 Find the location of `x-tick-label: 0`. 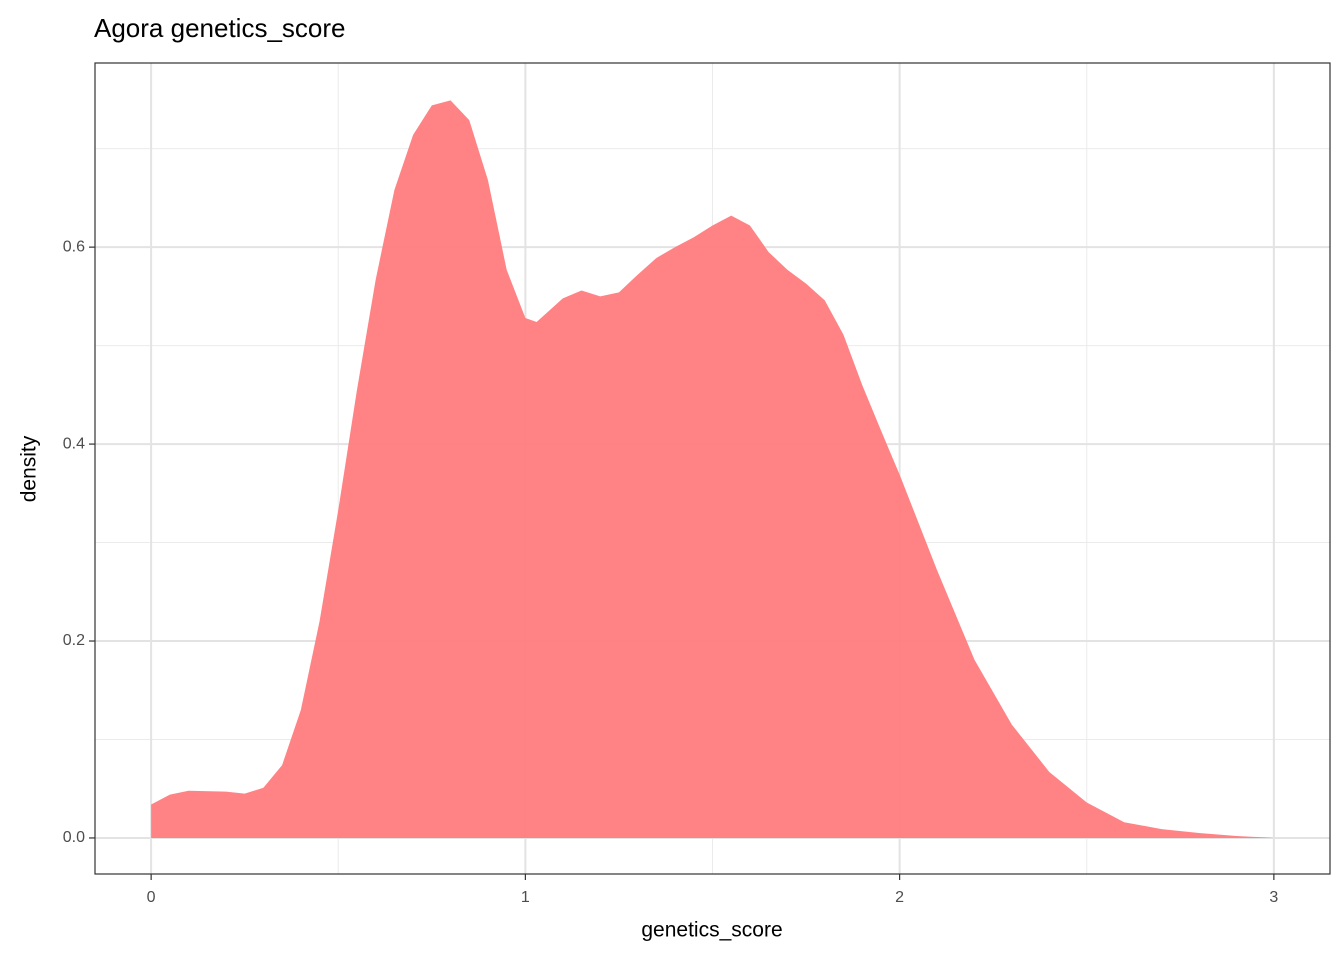

x-tick-label: 0 is located at coordinates (151, 897).